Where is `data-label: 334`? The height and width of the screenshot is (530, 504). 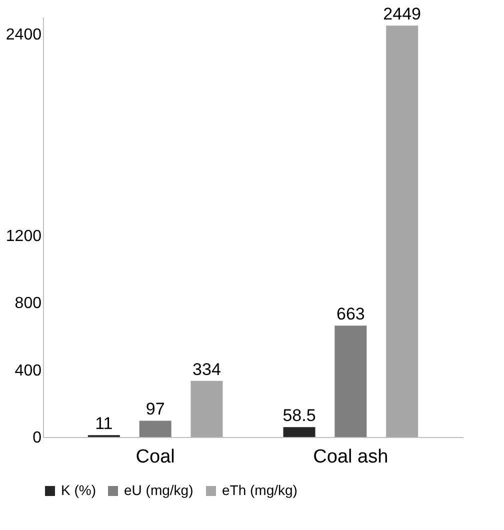
data-label: 334 is located at coordinates (206, 369).